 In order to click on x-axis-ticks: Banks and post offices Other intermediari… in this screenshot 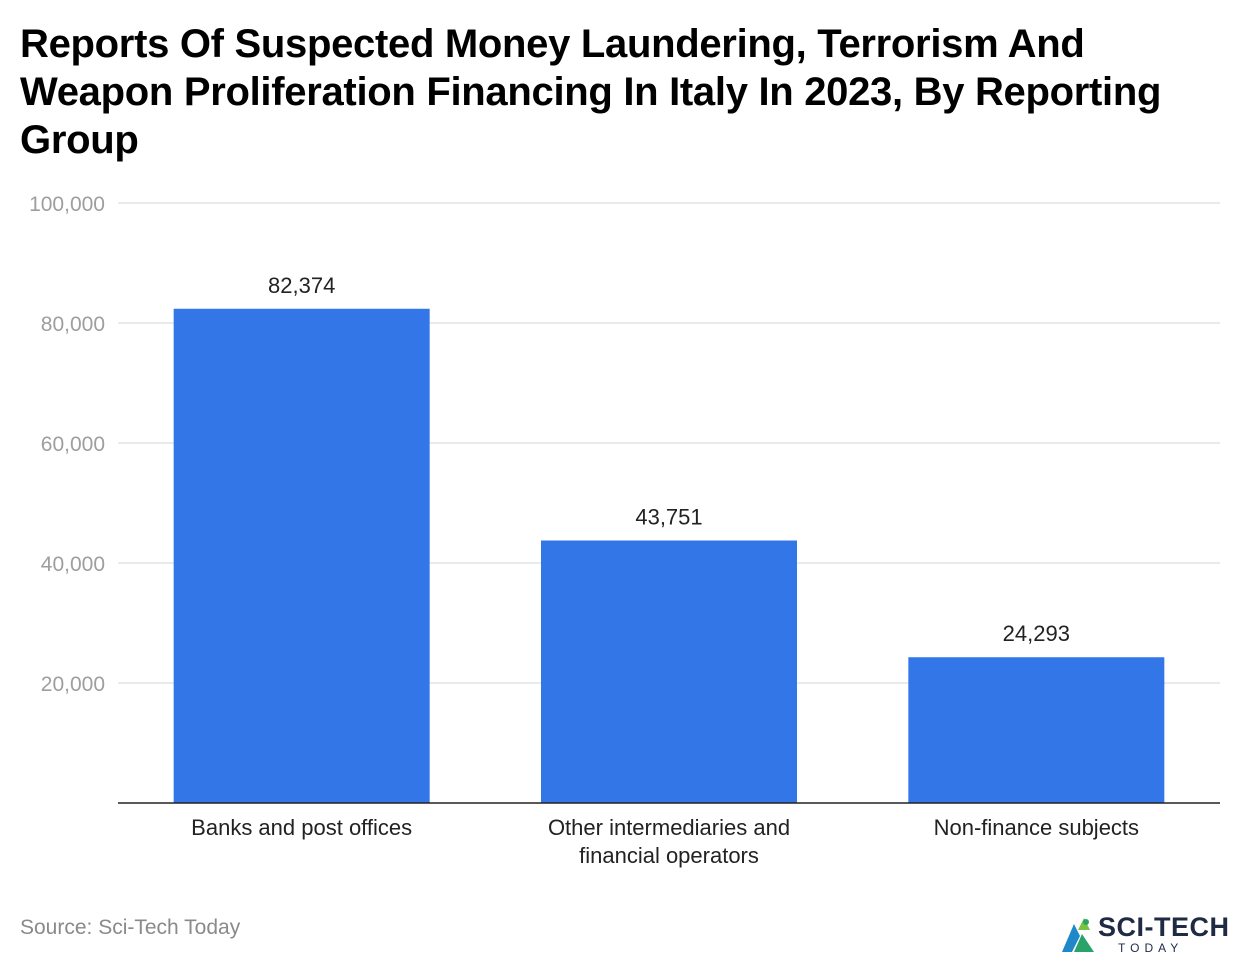, I will do `click(665, 841)`.